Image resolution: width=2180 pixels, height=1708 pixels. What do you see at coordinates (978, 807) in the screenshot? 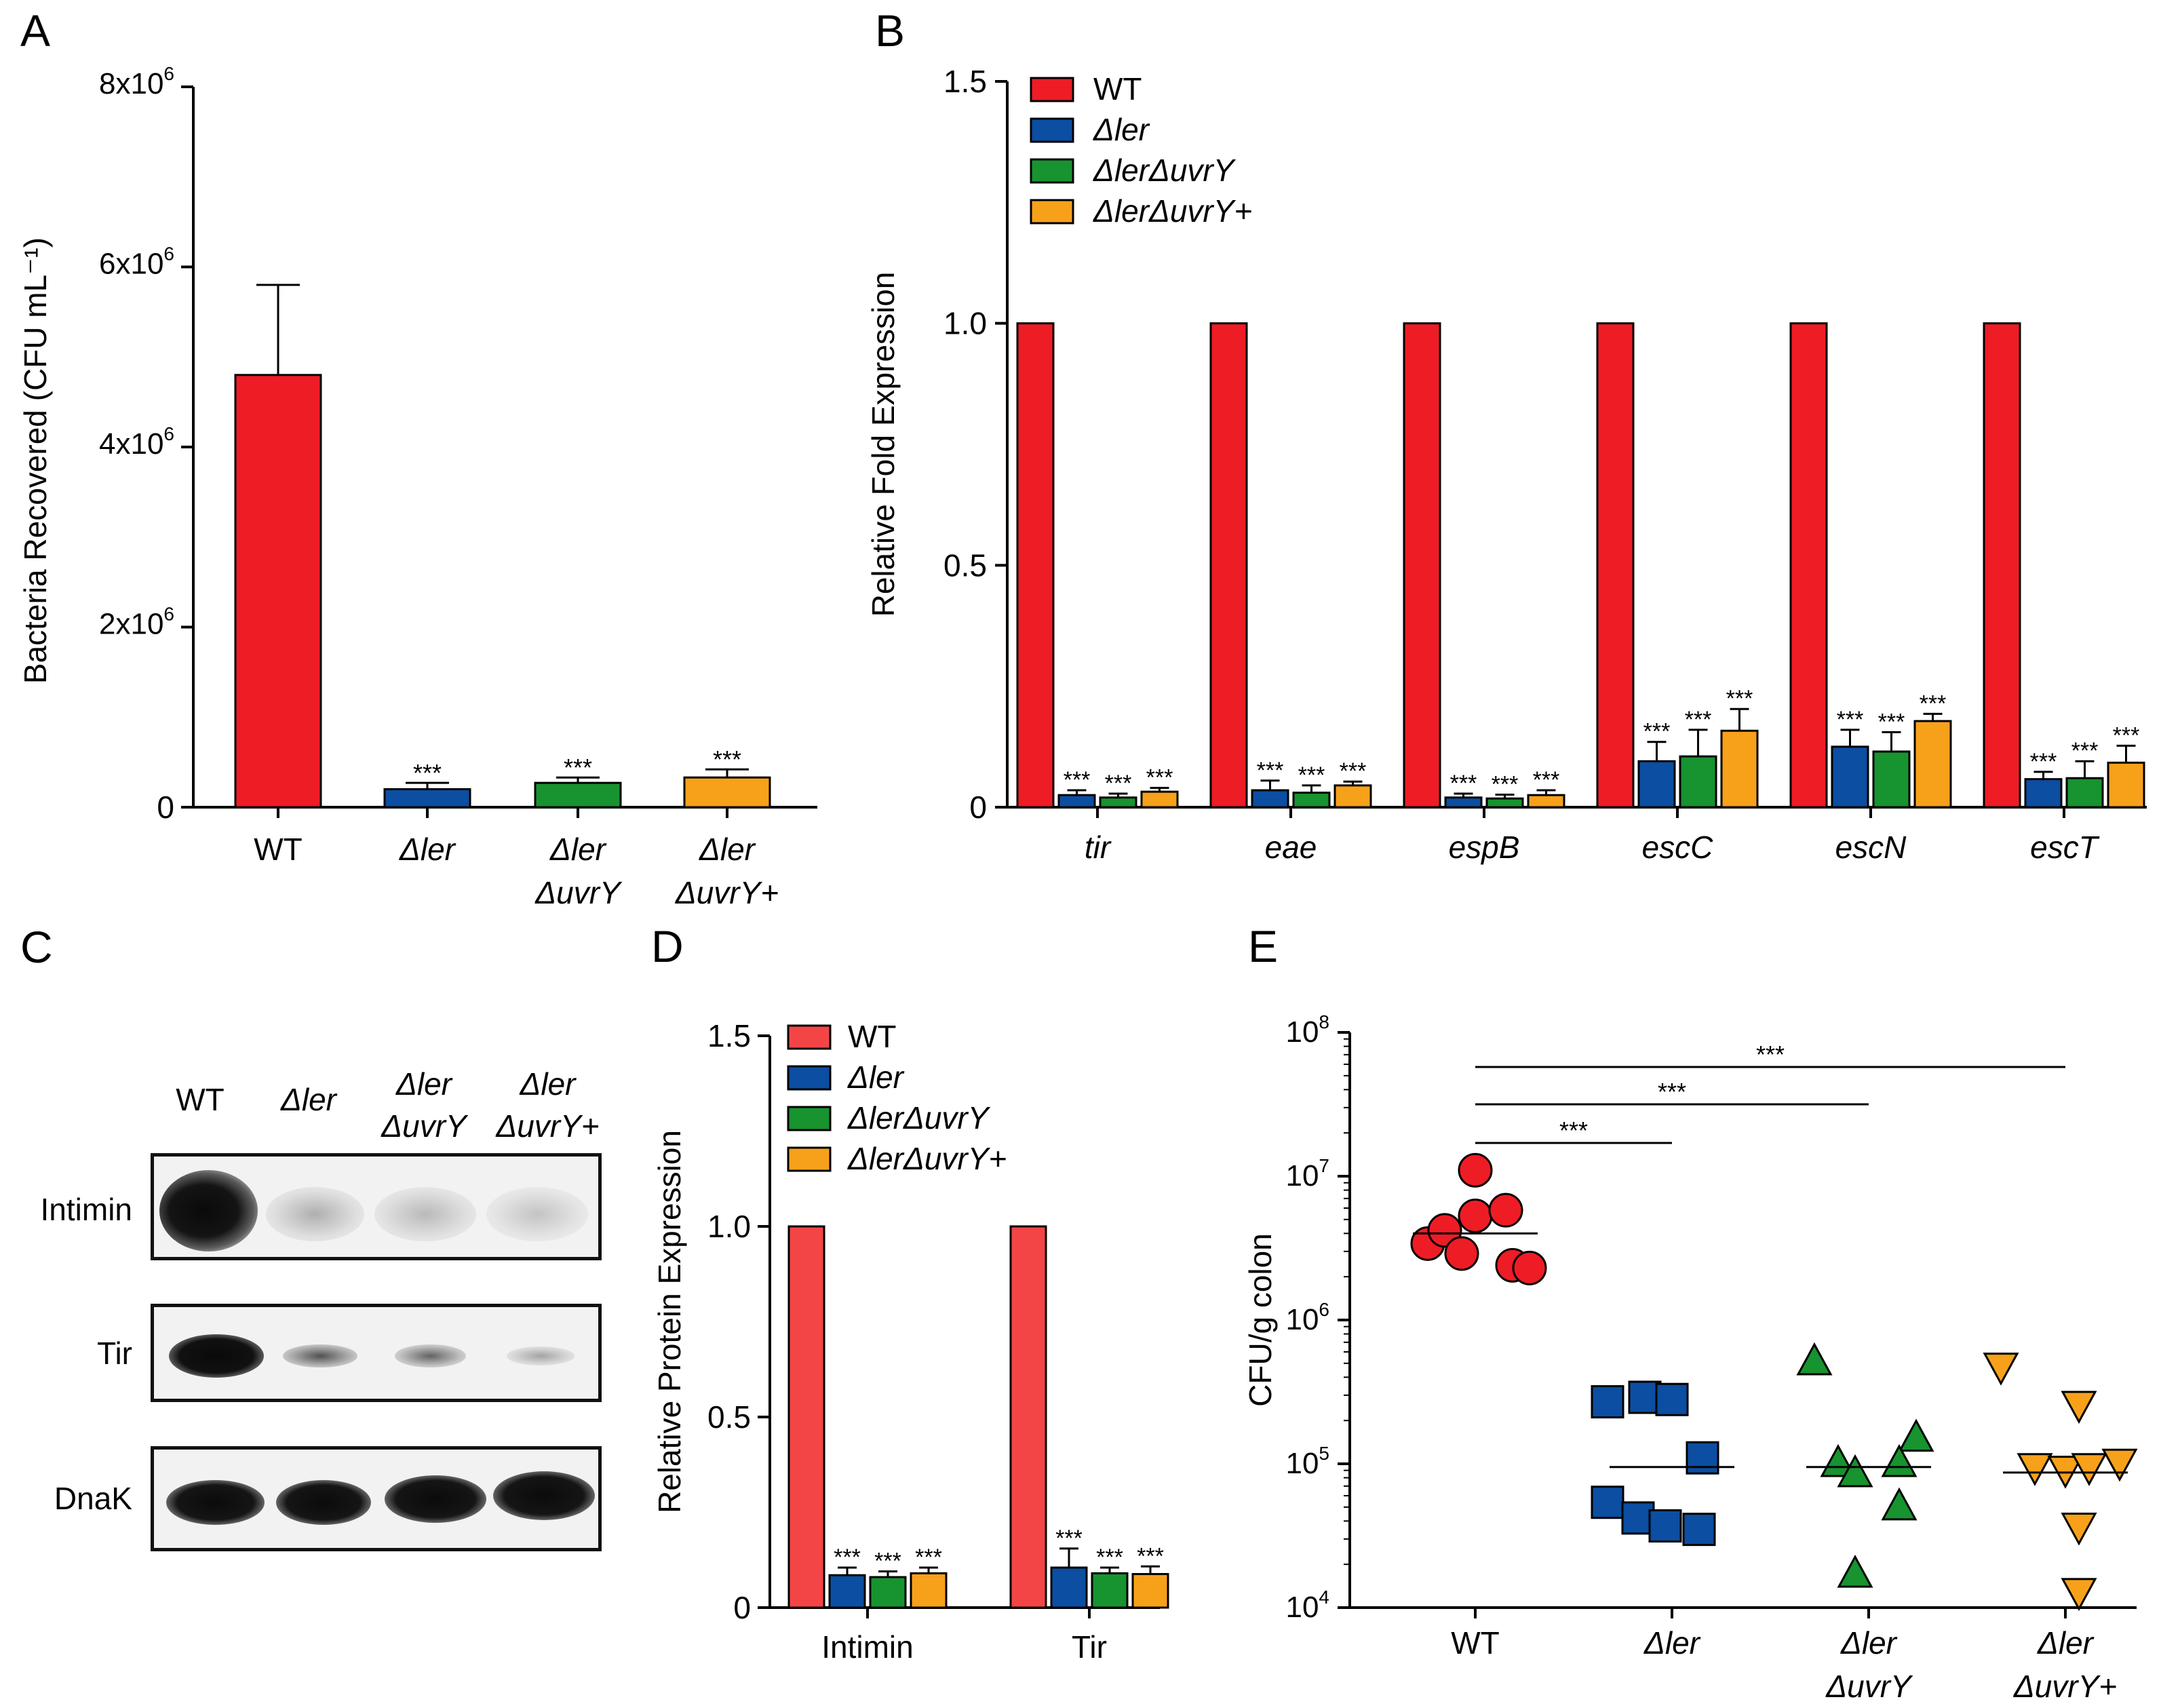
I see `panel-b-ytick-label-0: 0` at bounding box center [978, 807].